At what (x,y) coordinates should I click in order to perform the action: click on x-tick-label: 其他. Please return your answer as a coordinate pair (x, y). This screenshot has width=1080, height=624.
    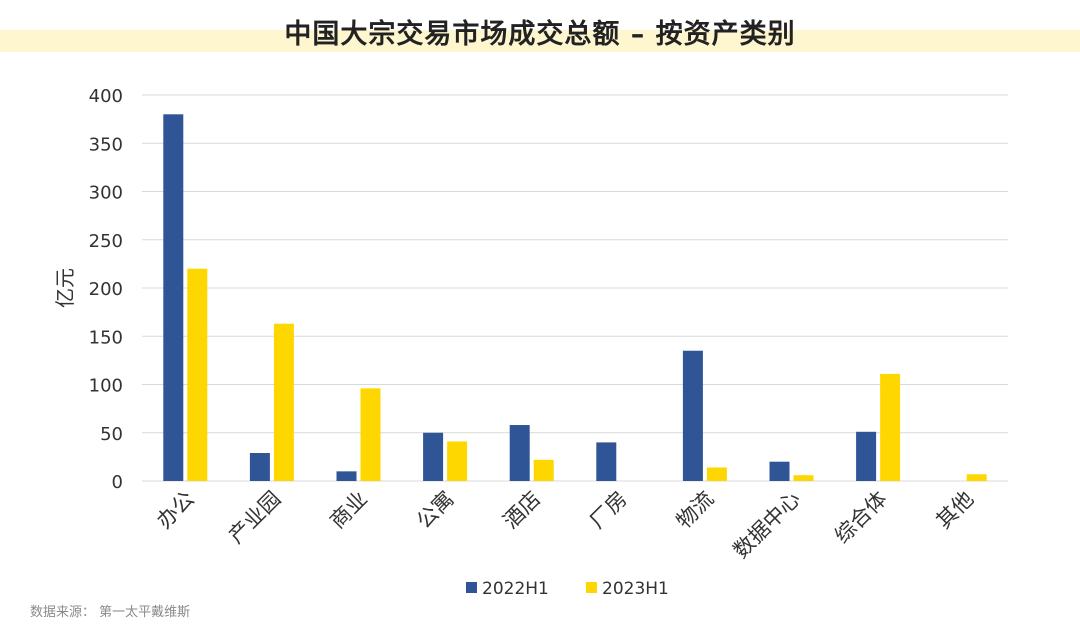
    Looking at the image, I should click on (955, 510).